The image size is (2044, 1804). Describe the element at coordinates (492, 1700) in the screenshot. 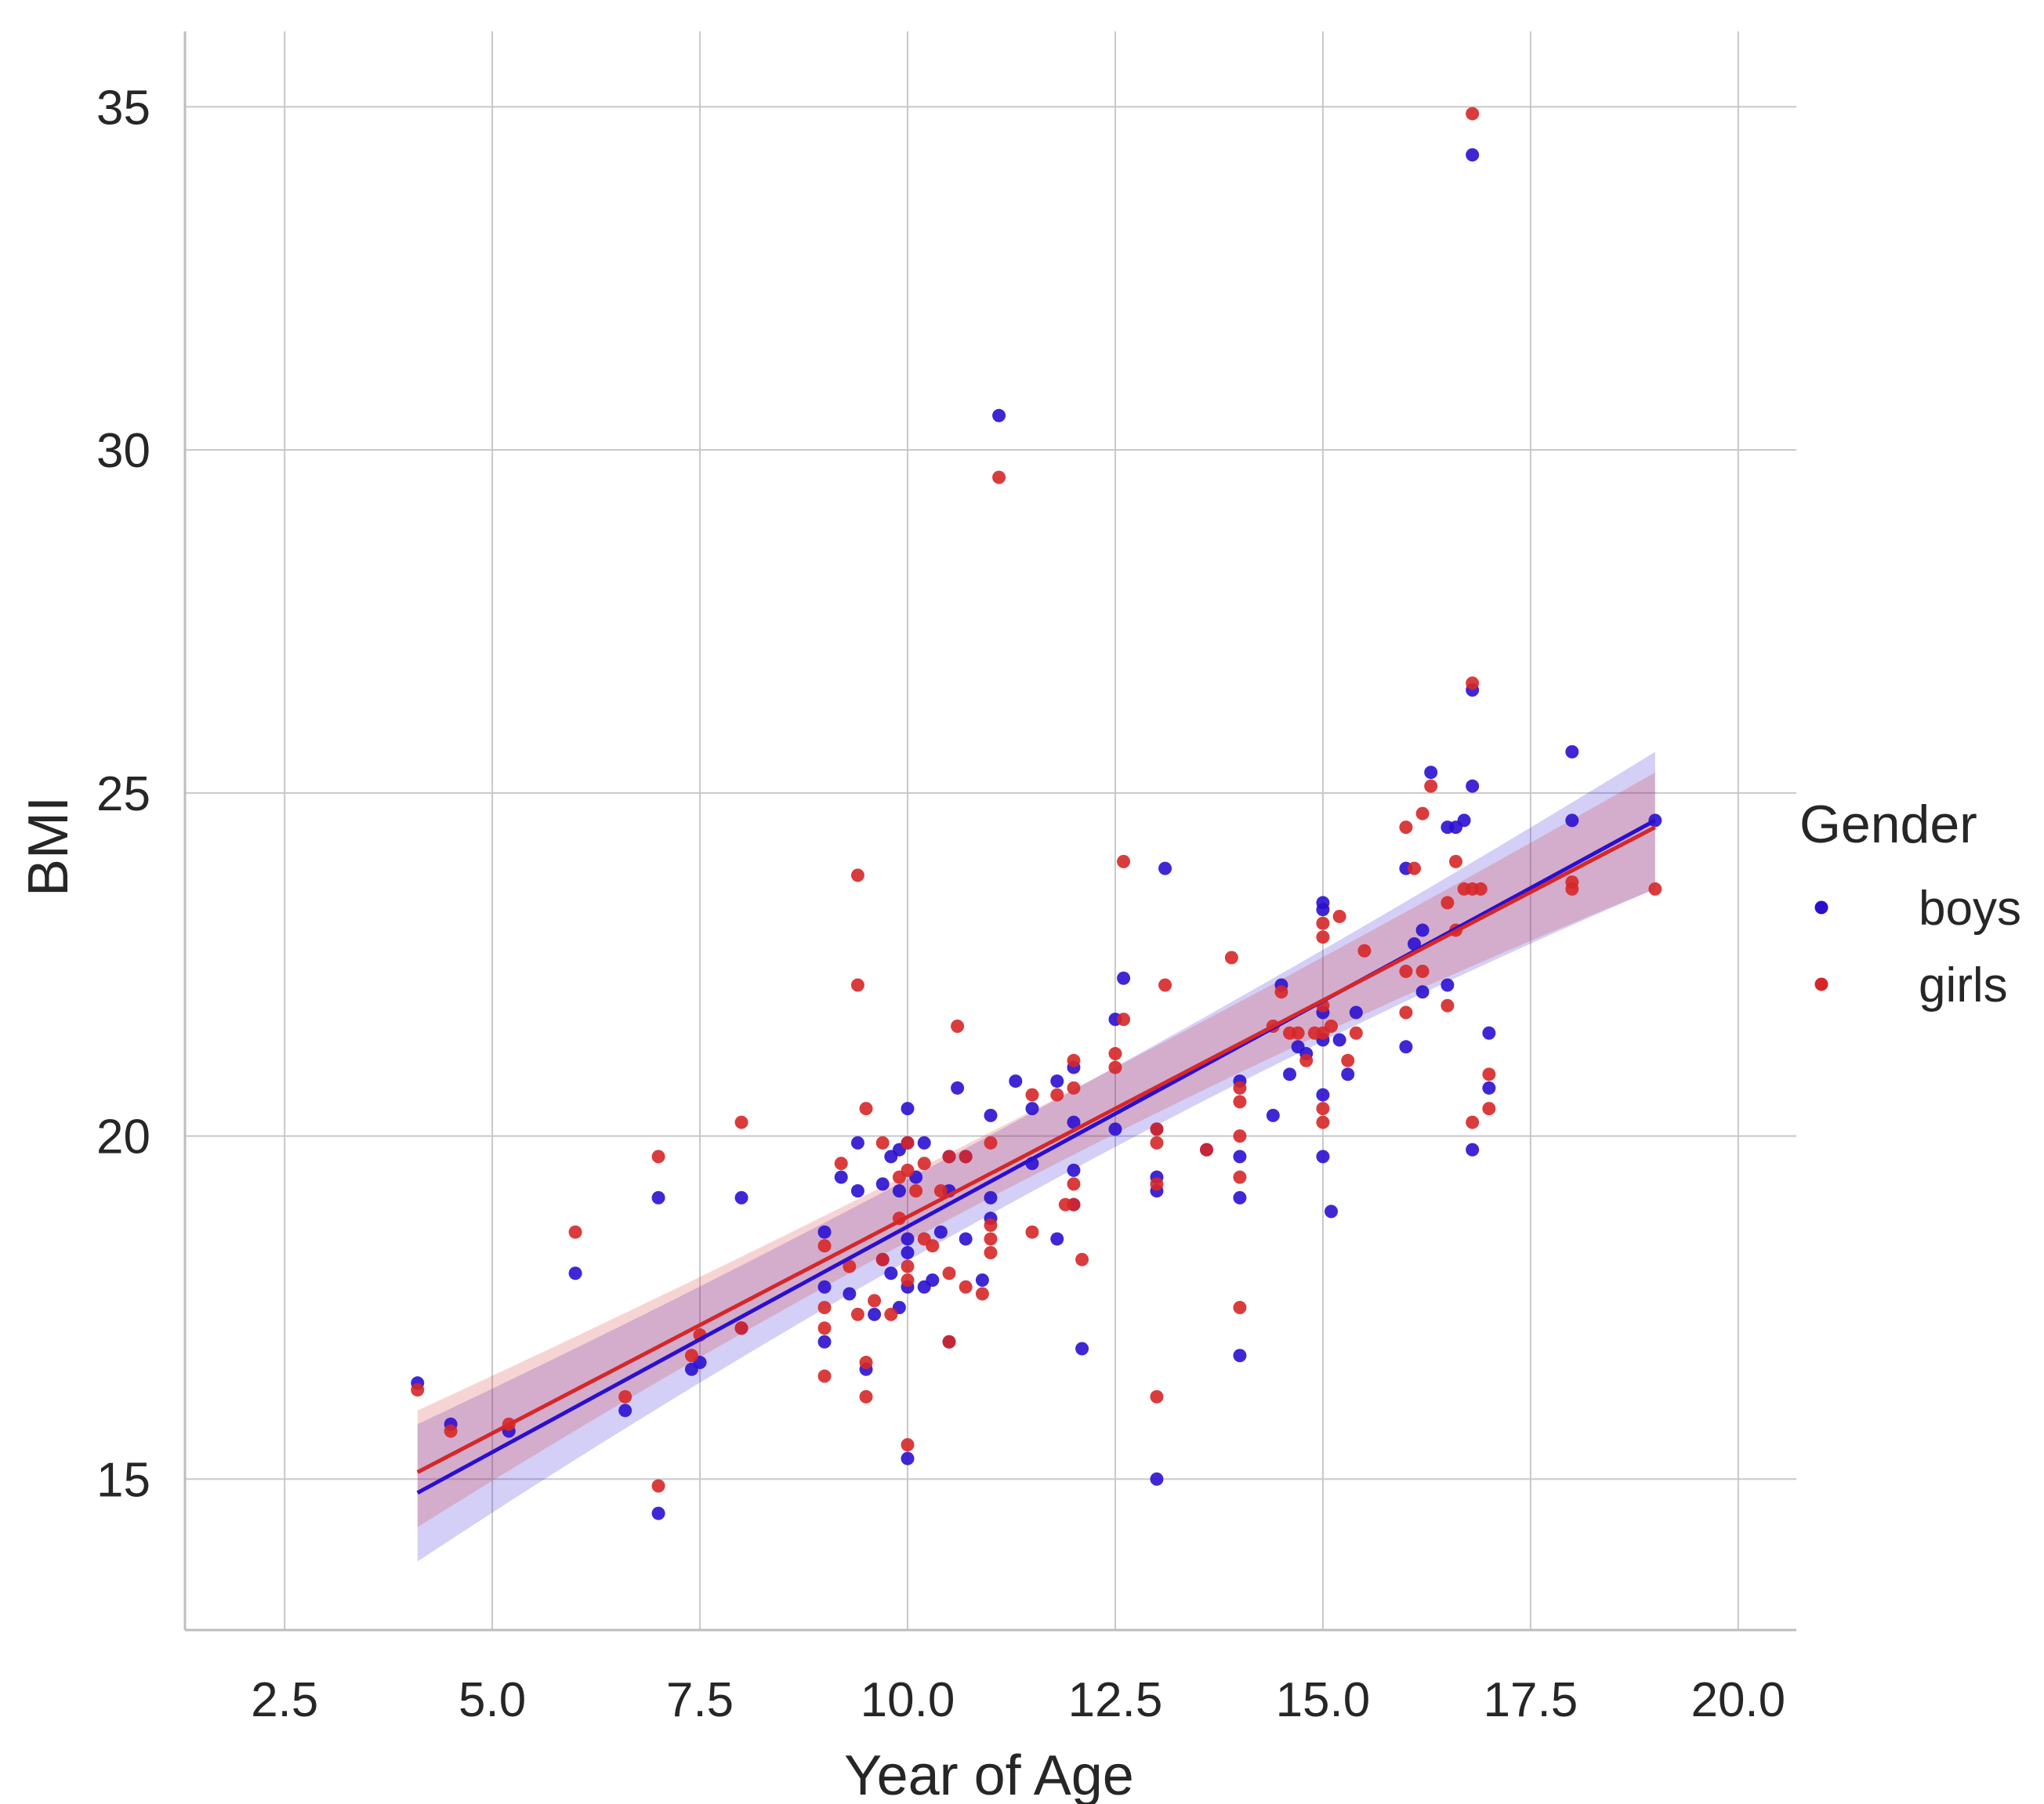

I see `x-tick-label: 5.0` at that location.